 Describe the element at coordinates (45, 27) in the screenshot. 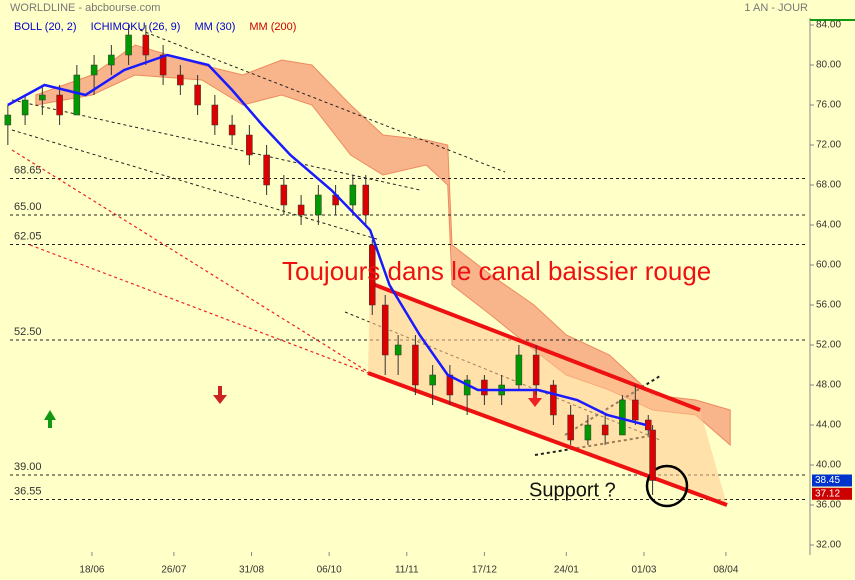

I see `legend-entry: BOLL (20, 2)` at that location.